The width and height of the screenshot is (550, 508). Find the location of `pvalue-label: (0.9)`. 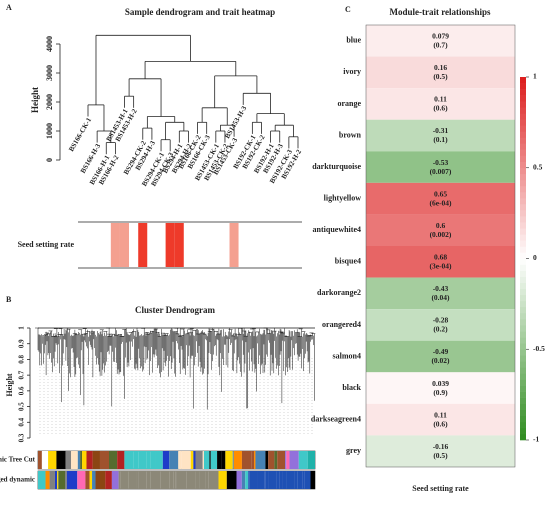

pvalue-label: (0.9) is located at coordinates (440, 392).